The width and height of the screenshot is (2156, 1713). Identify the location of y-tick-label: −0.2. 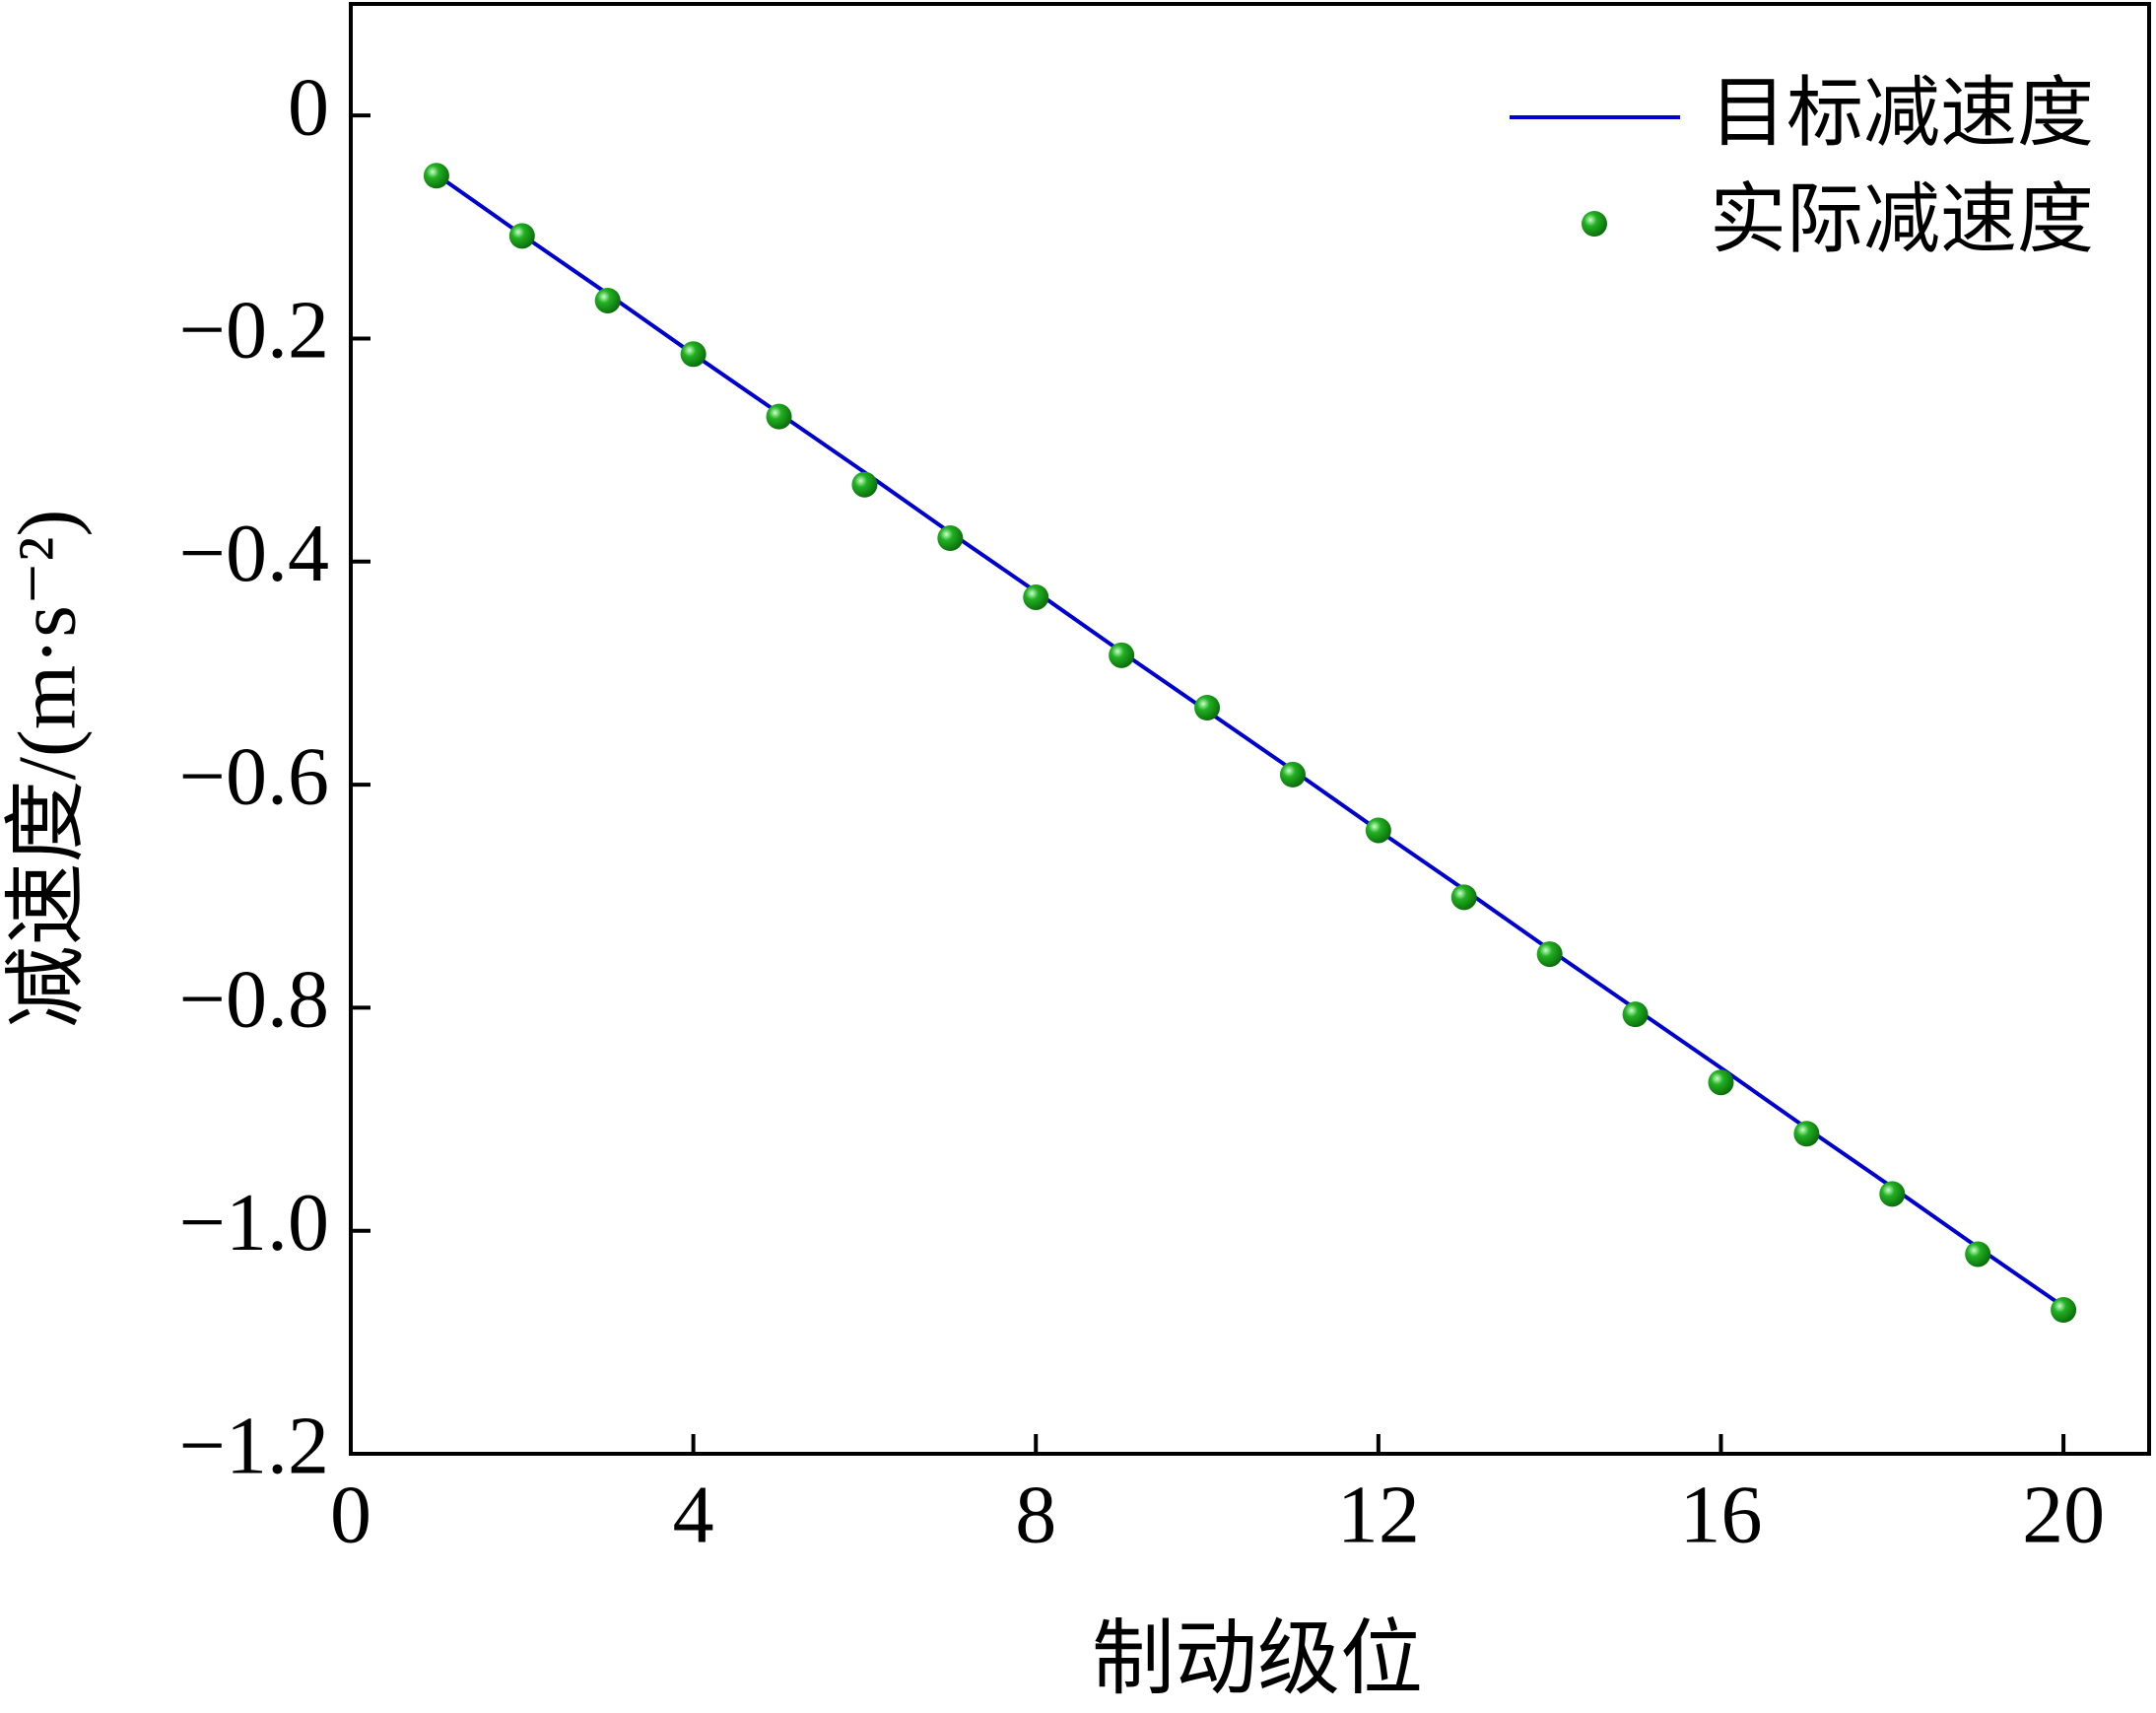
(254, 331).